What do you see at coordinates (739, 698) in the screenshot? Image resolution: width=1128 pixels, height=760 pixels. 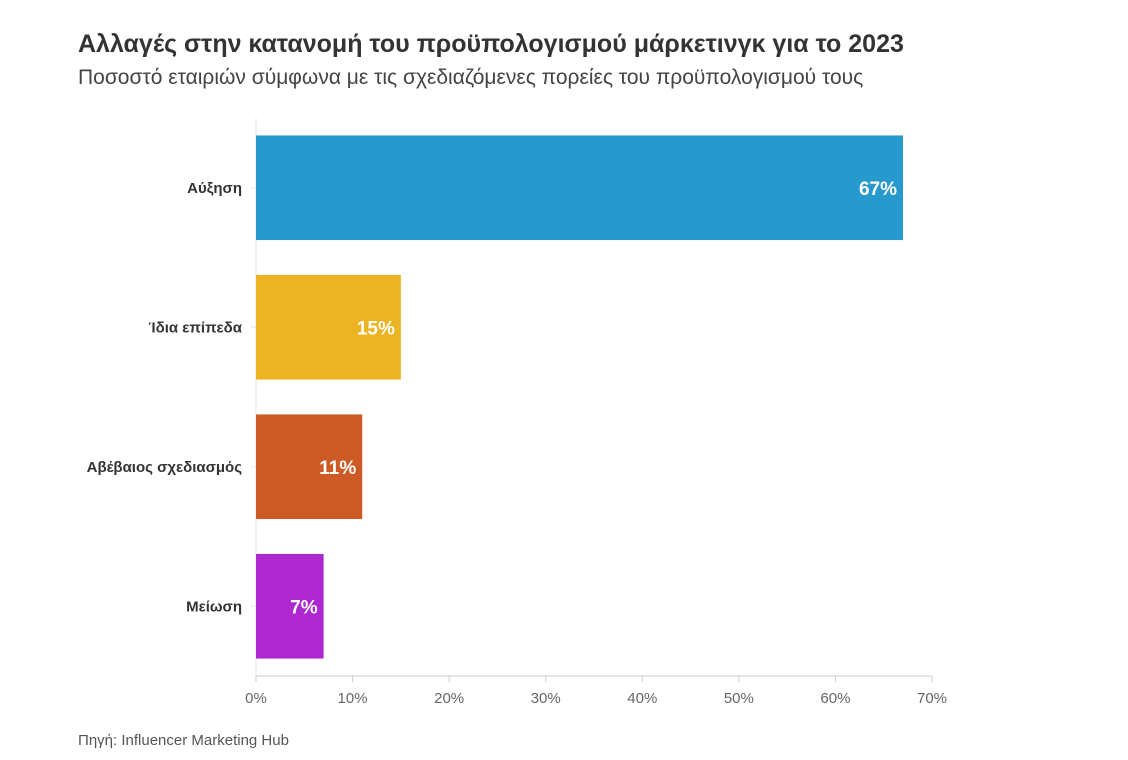 I see `x-tick-label: 50%` at bounding box center [739, 698].